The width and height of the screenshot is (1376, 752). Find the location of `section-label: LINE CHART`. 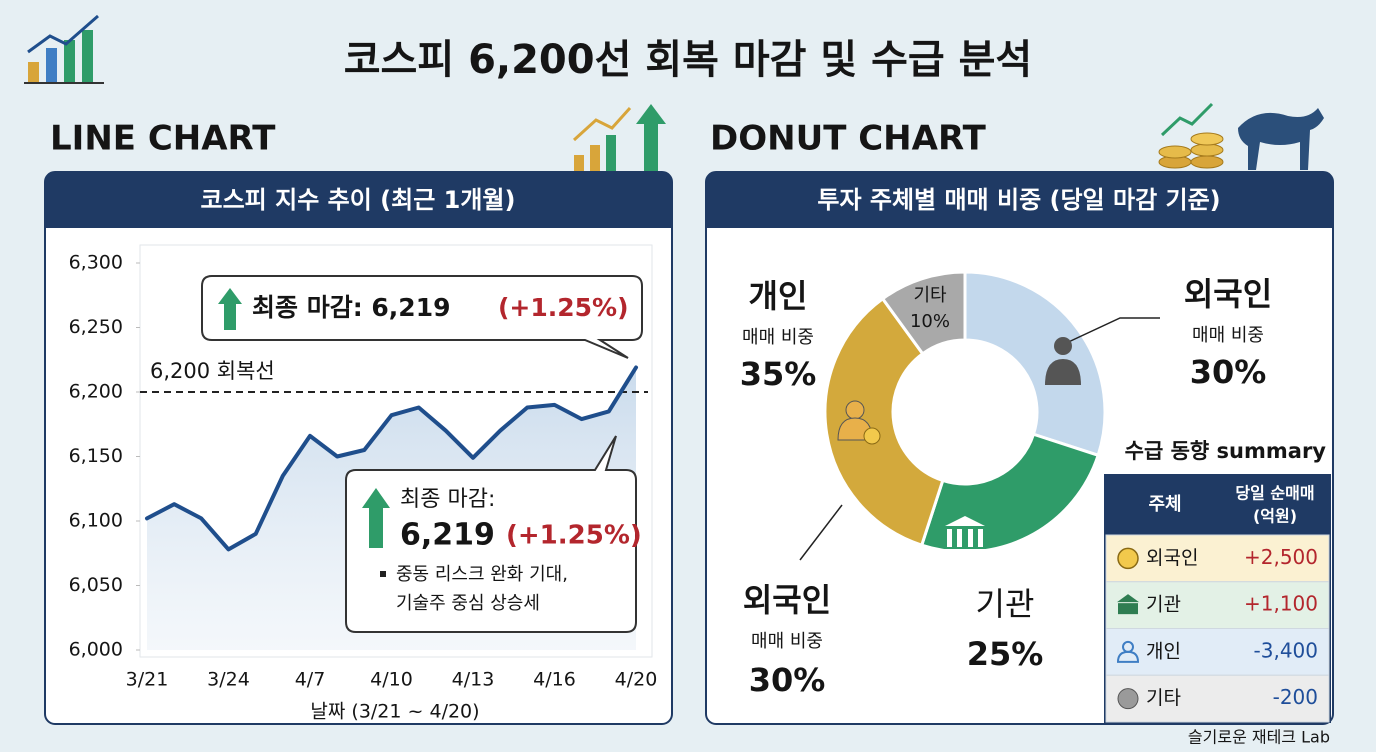

section-label: LINE CHART is located at coordinates (163, 139).